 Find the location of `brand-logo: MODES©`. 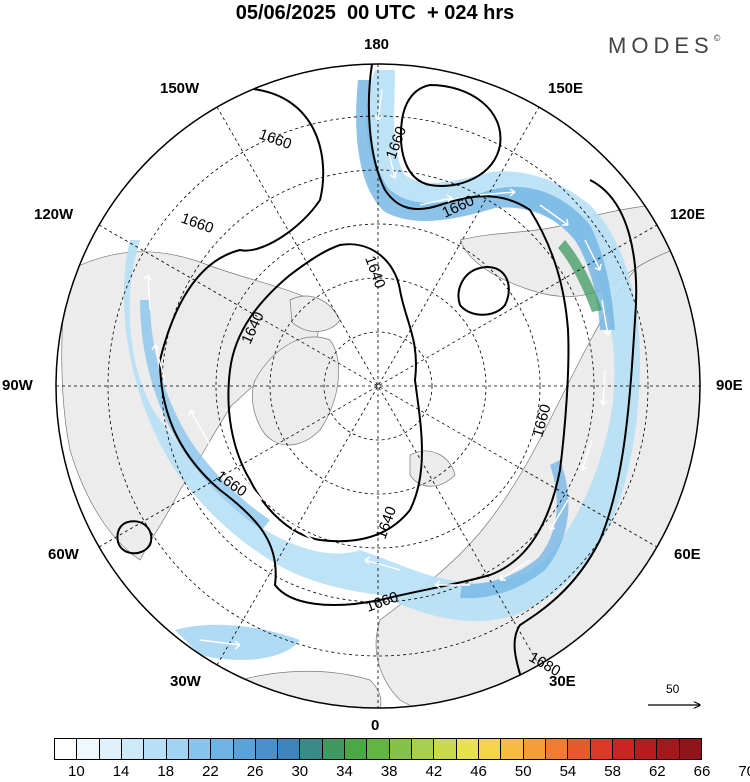

brand-logo: MODES© is located at coordinates (664, 46).